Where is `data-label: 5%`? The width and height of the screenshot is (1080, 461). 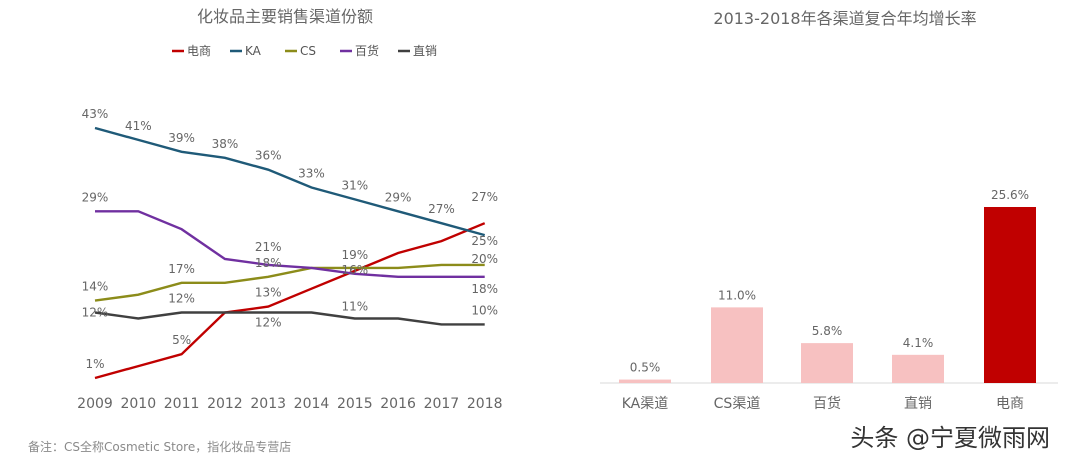 data-label: 5% is located at coordinates (181, 340).